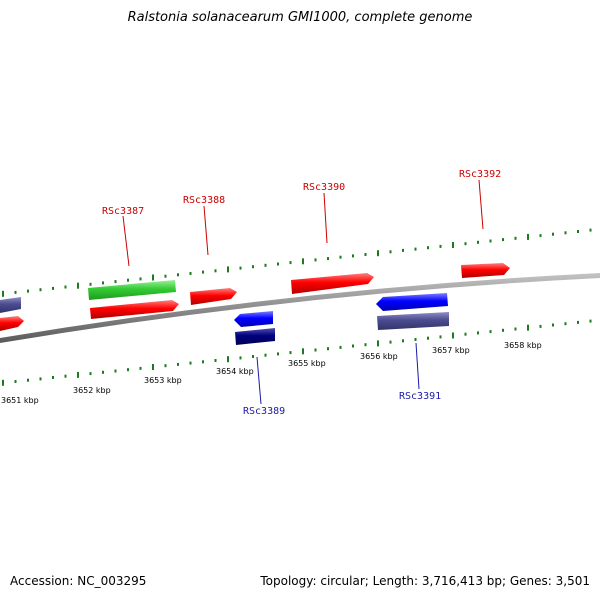 This screenshot has height=600, width=600. I want to click on gene-label-RSc3390: RSc3390, so click(324, 187).